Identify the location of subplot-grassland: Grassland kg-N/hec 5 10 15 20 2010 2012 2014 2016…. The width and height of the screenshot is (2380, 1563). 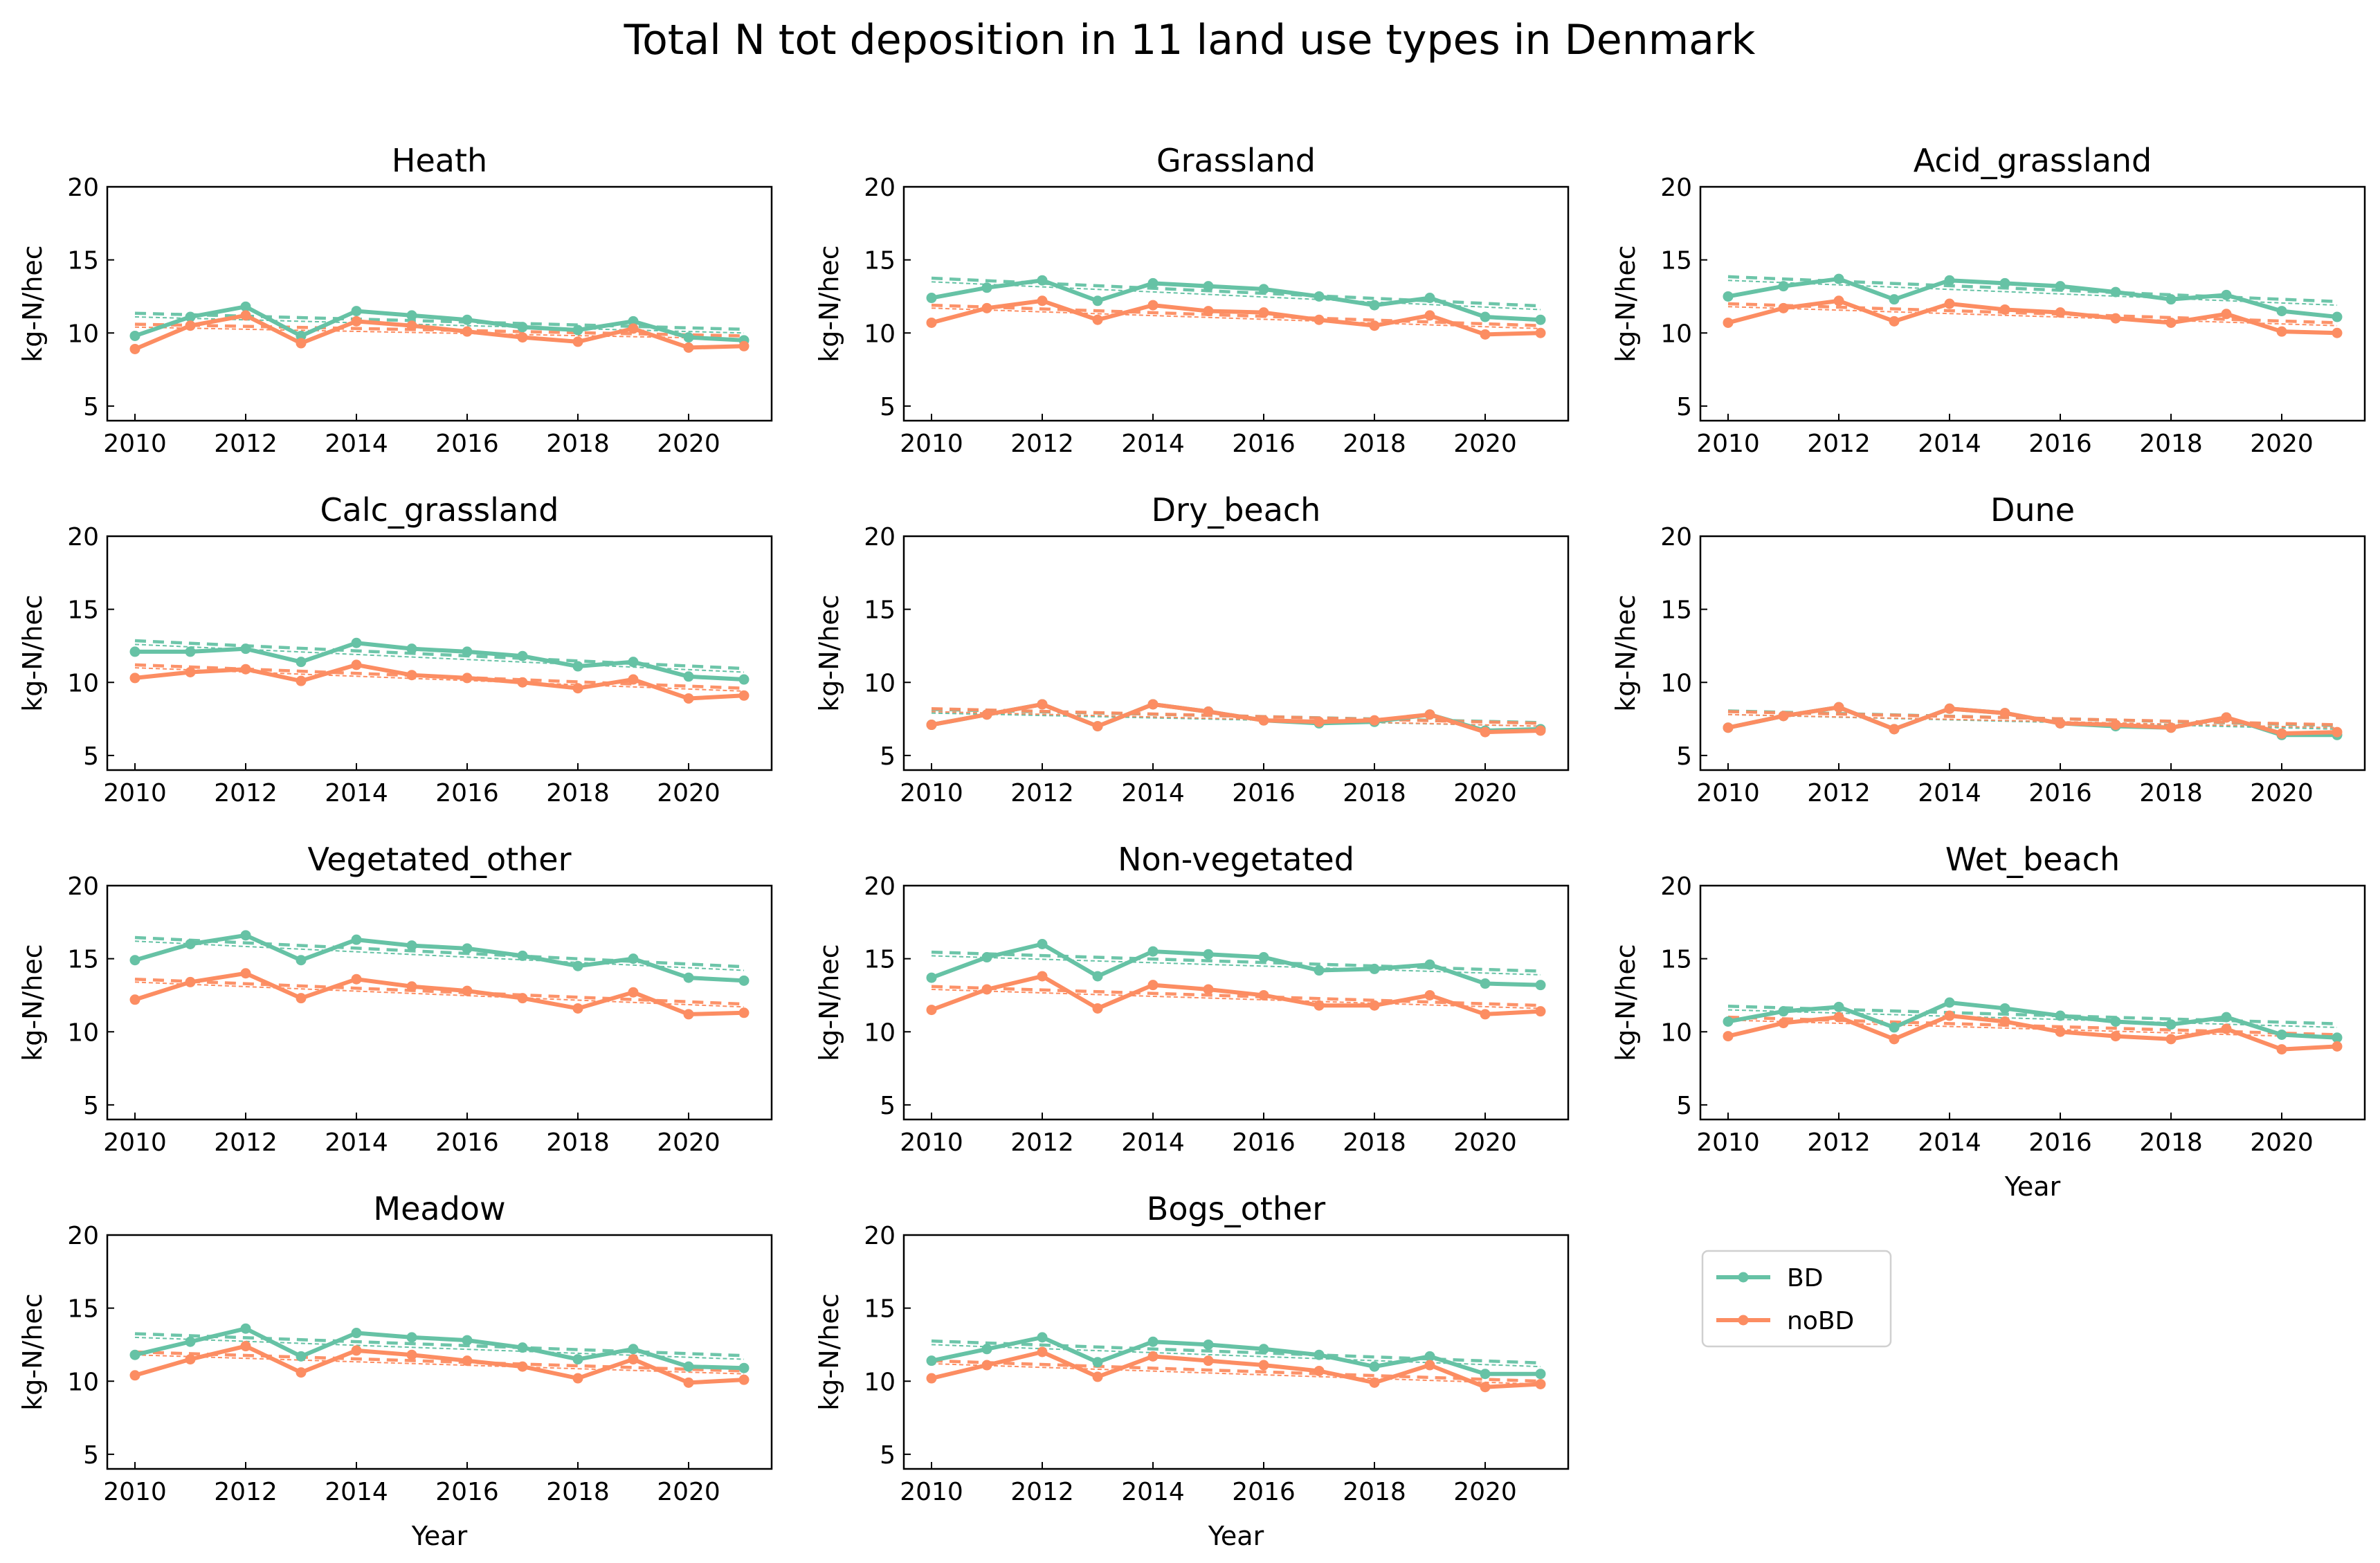
(1192, 300).